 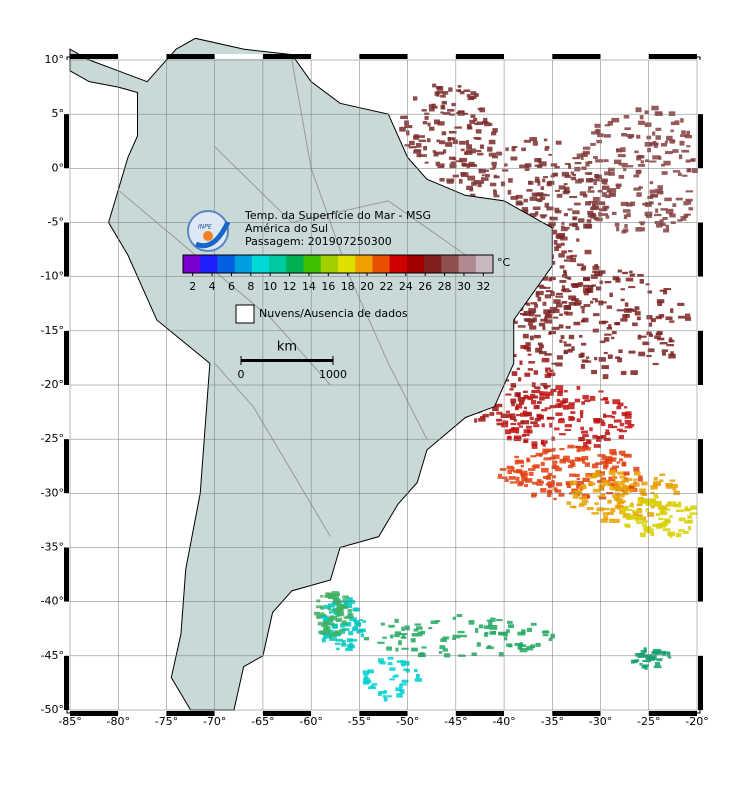 I want to click on colorbar-tick-label: 16, so click(x=328, y=286).